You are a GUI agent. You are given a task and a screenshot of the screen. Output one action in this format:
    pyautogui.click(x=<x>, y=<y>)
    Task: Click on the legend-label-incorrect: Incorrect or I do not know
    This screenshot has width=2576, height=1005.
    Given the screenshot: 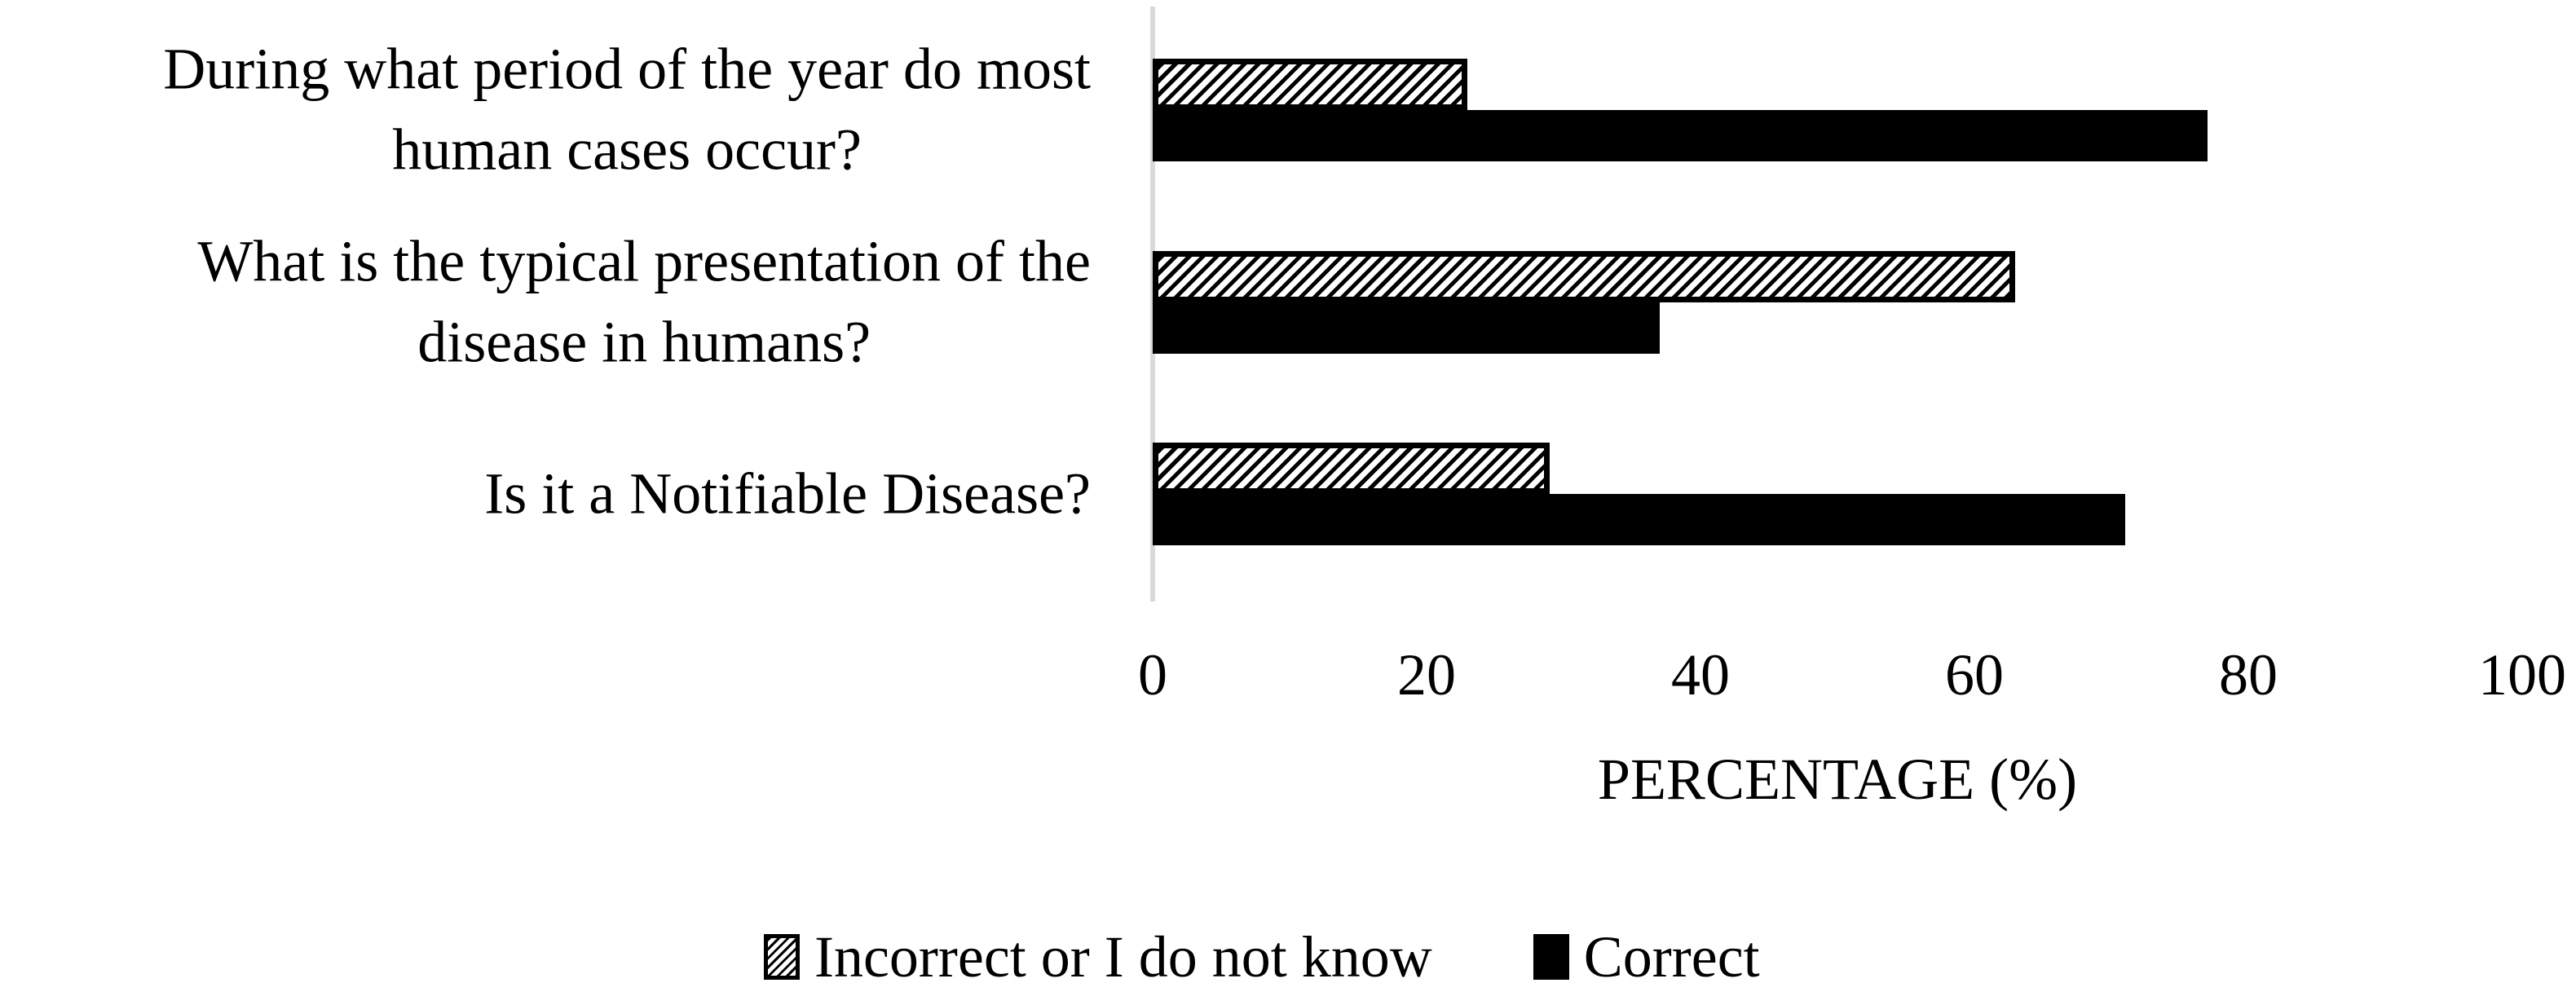 What is the action you would take?
    pyautogui.click(x=1123, y=957)
    